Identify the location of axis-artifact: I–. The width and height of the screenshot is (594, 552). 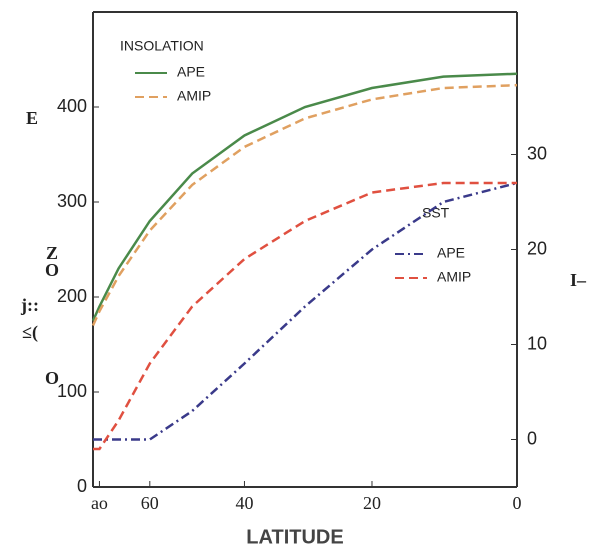
(578, 280).